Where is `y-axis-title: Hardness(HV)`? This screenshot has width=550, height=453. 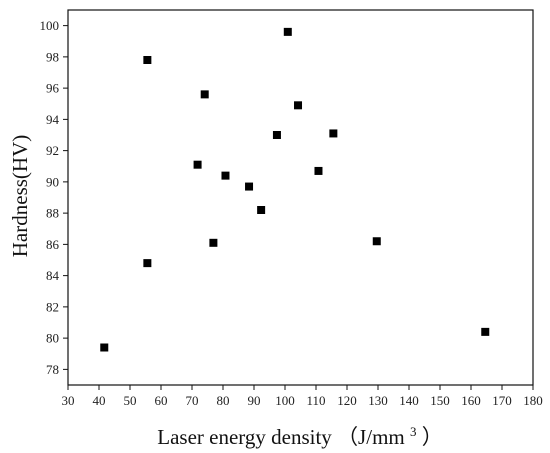 y-axis-title: Hardness(HV) is located at coordinates (20, 196).